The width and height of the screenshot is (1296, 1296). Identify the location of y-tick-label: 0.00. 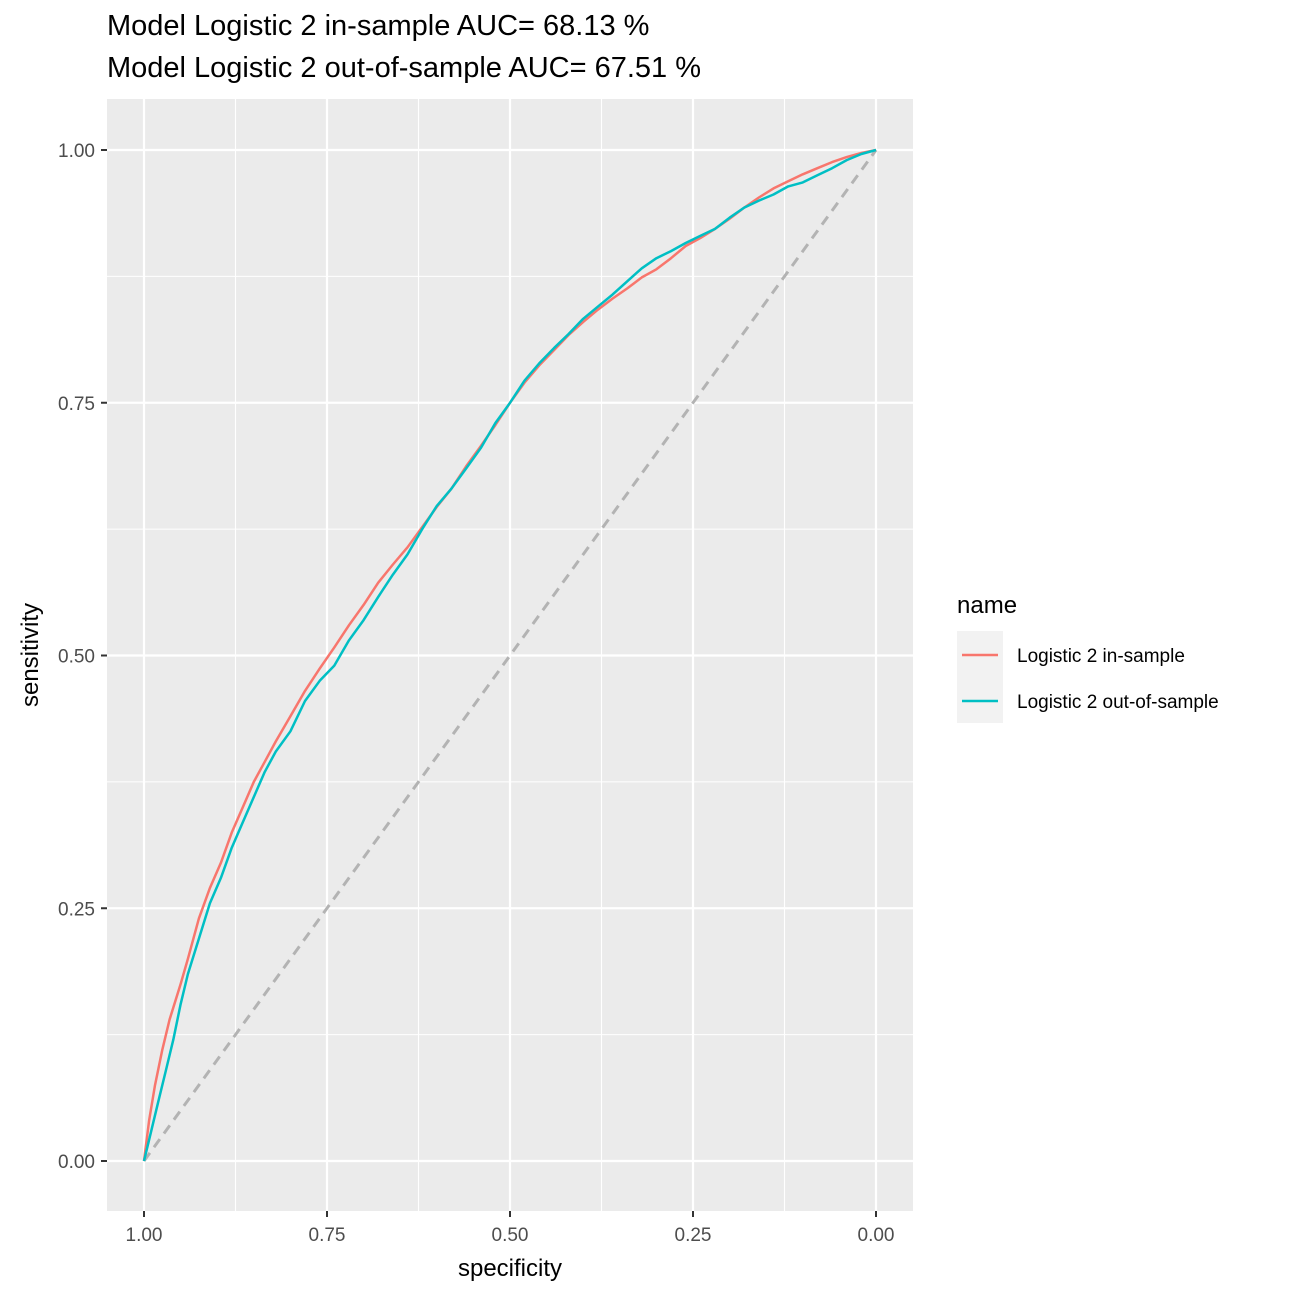
(76, 1162).